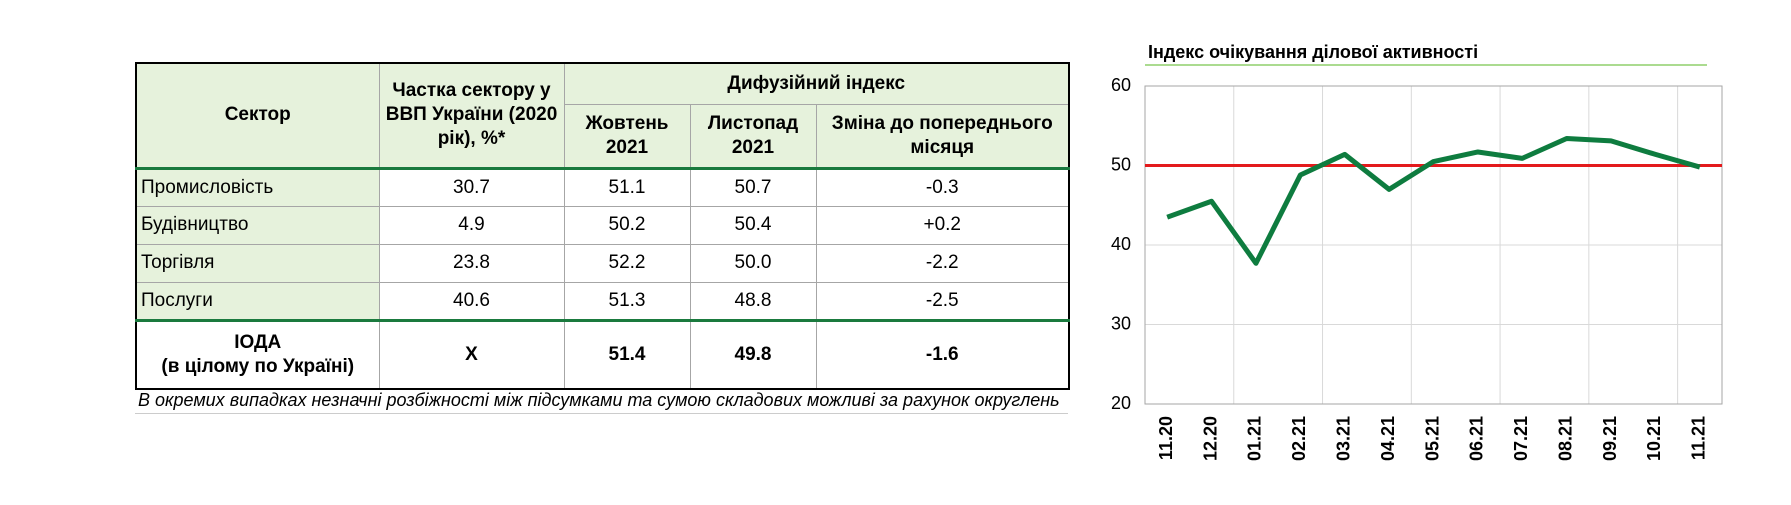 The height and width of the screenshot is (505, 1791). What do you see at coordinates (753, 263) in the screenshot?
I see `cell: 50.0` at bounding box center [753, 263].